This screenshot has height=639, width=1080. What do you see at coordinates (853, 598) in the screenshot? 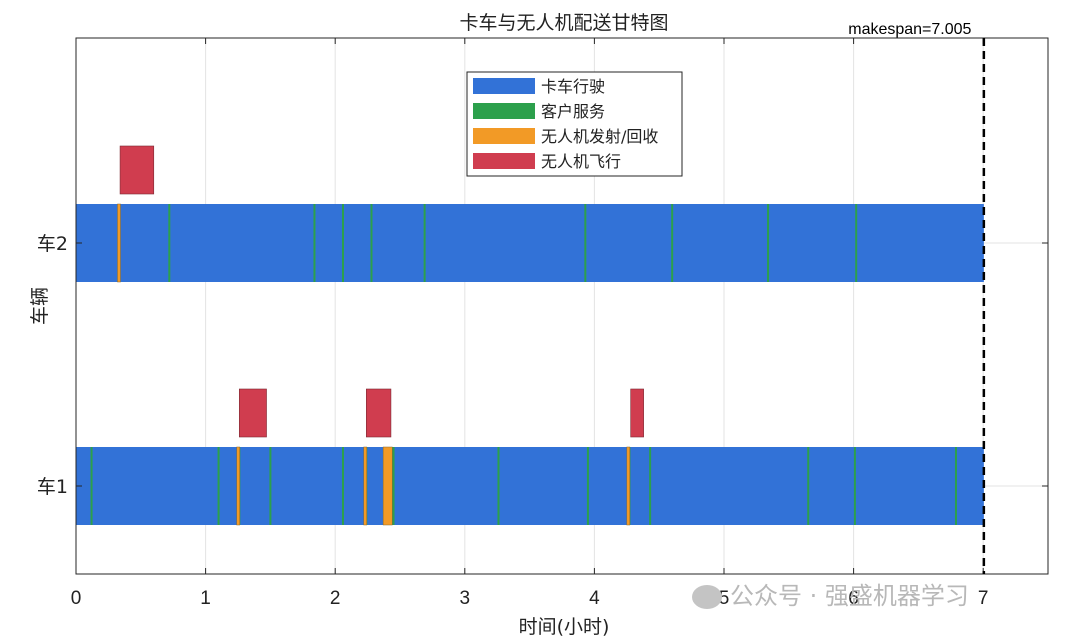
I see `x-tick-label: 6` at bounding box center [853, 598].